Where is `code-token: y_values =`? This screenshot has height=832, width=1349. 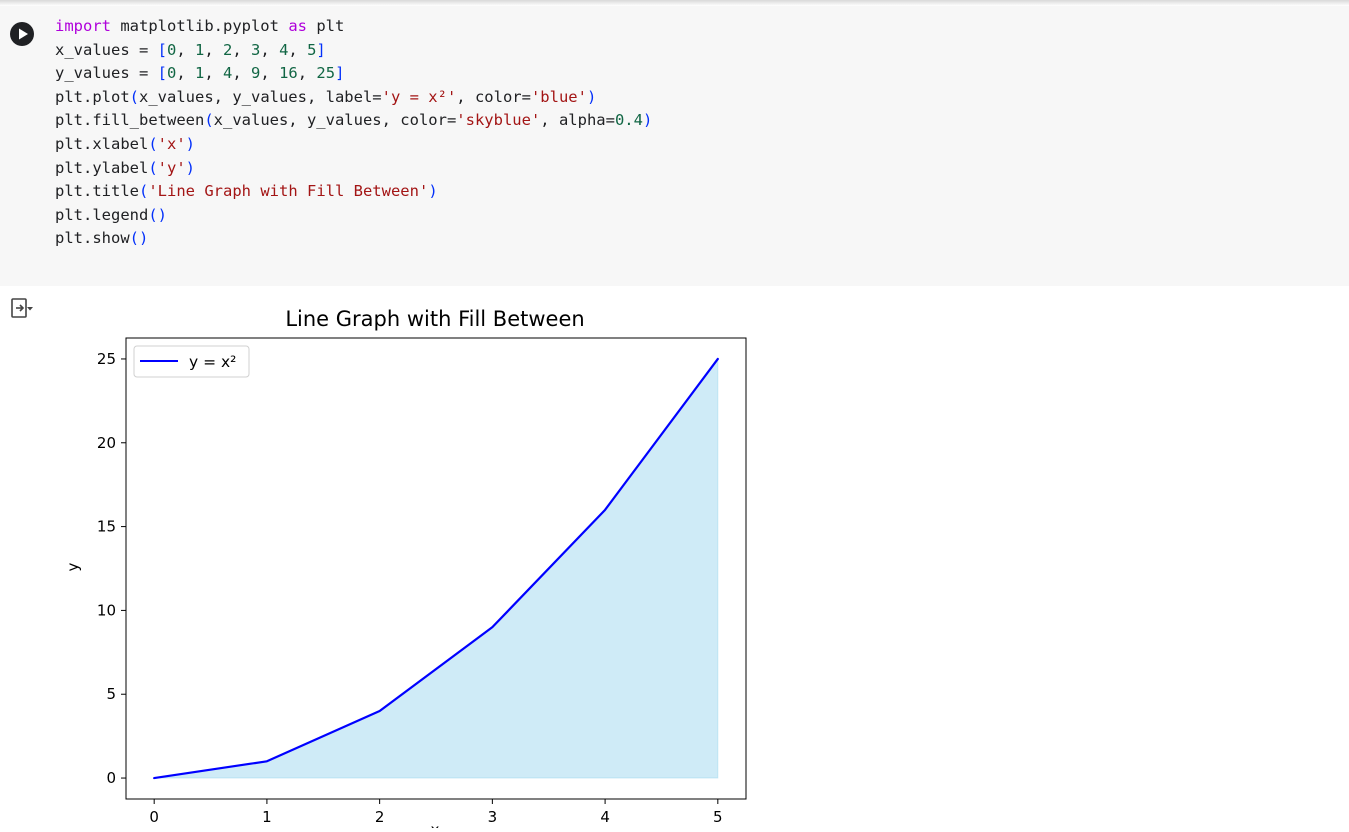
code-token: y_values = is located at coordinates (106, 73).